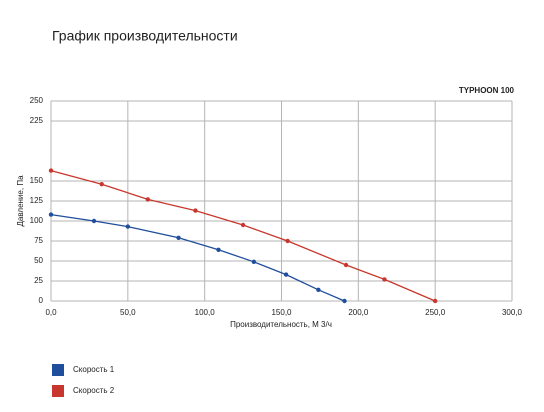  I want to click on legend-label: Скорость 1, so click(94, 369).